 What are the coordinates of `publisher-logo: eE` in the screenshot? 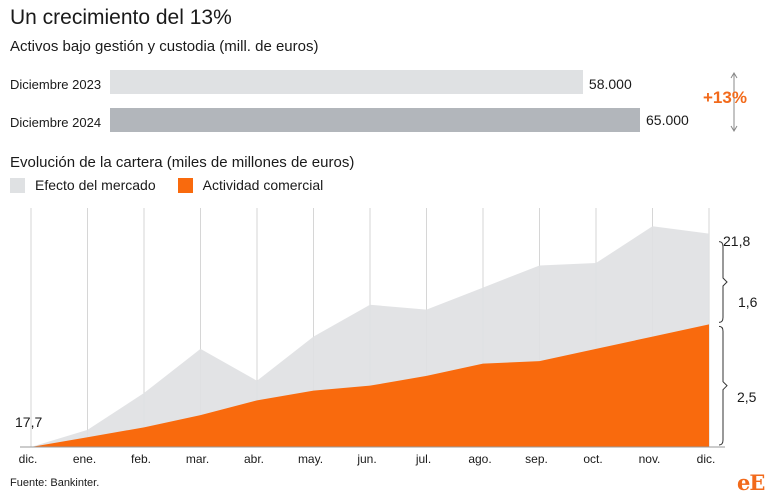 It's located at (751, 482).